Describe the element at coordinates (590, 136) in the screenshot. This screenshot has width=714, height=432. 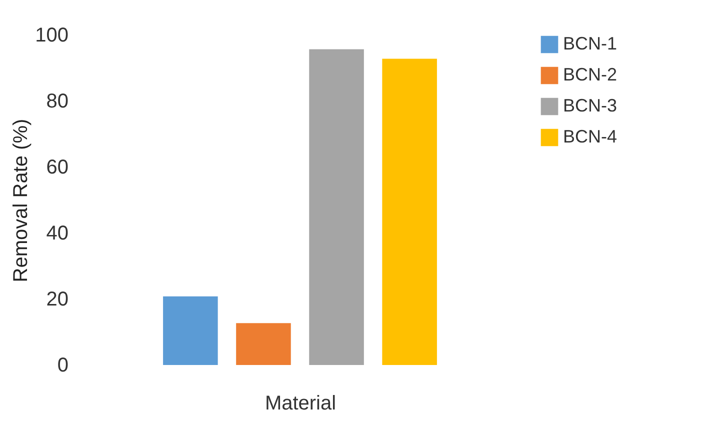
I see `legend-label: BCN-4` at that location.